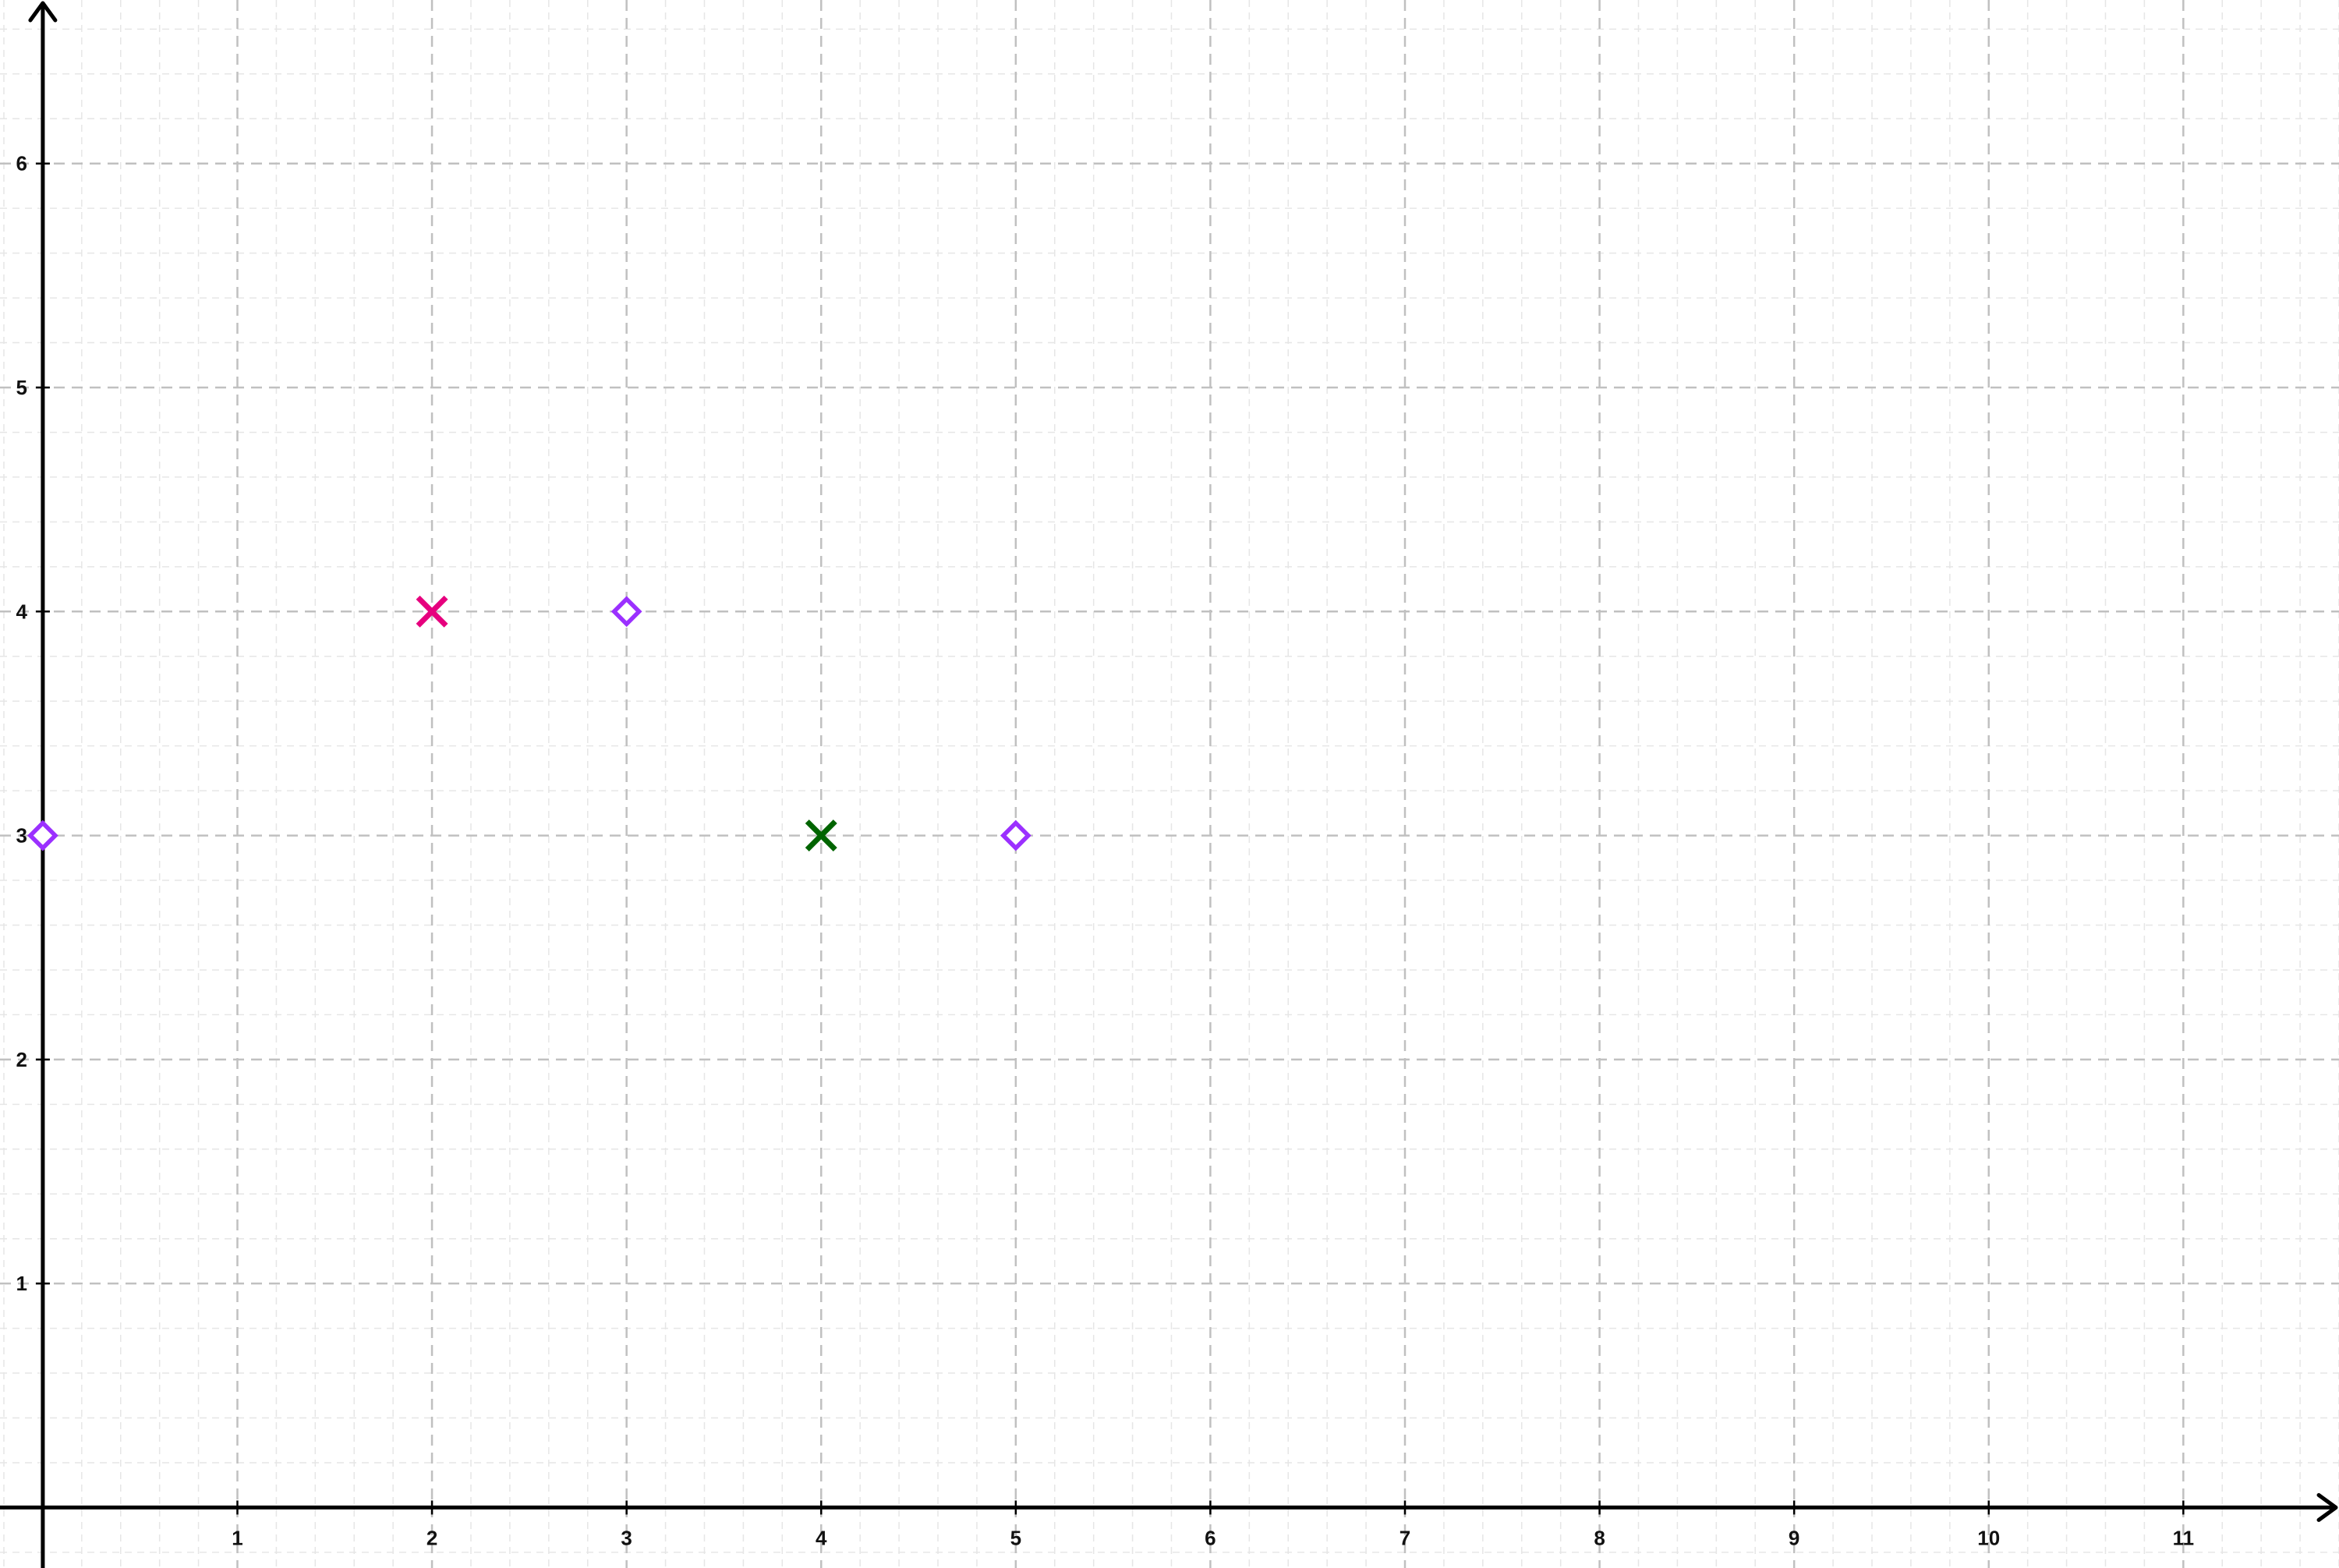 This screenshot has width=2339, height=1568. Describe the element at coordinates (21, 163) in the screenshot. I see `y-tick-label: 6` at that location.